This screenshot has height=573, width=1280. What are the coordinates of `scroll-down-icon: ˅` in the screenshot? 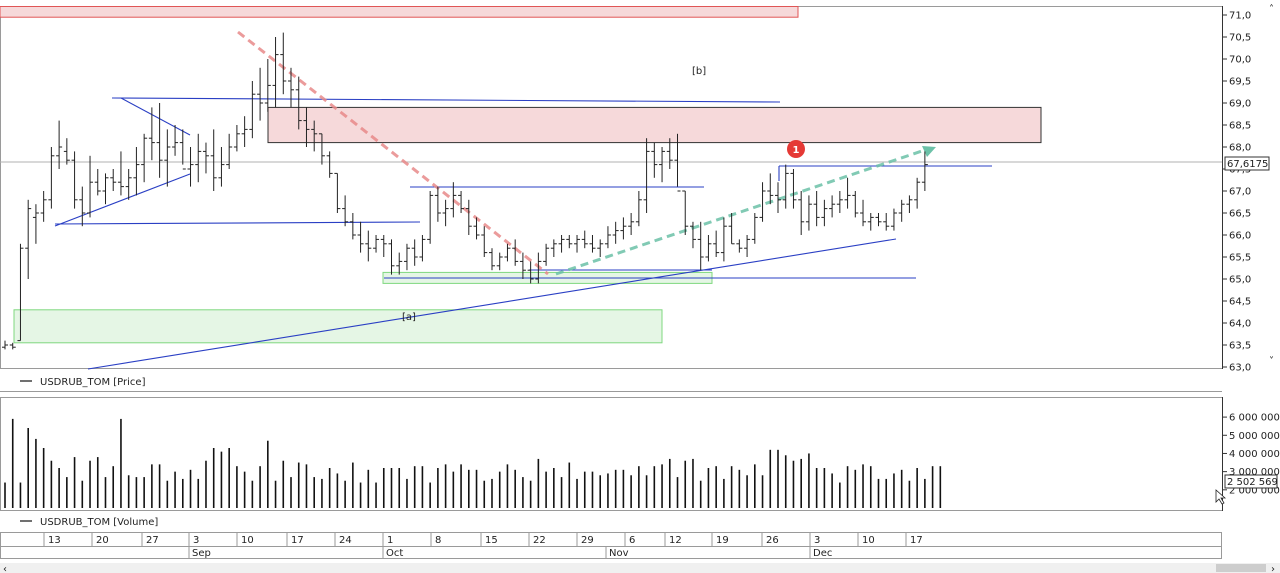 It's located at (1271, 361).